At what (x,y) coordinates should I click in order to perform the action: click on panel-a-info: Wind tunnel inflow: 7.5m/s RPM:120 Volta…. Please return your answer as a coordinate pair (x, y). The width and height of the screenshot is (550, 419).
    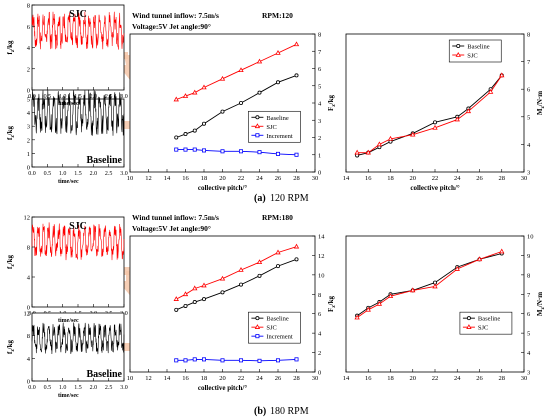
    Looking at the image, I should click on (212, 21).